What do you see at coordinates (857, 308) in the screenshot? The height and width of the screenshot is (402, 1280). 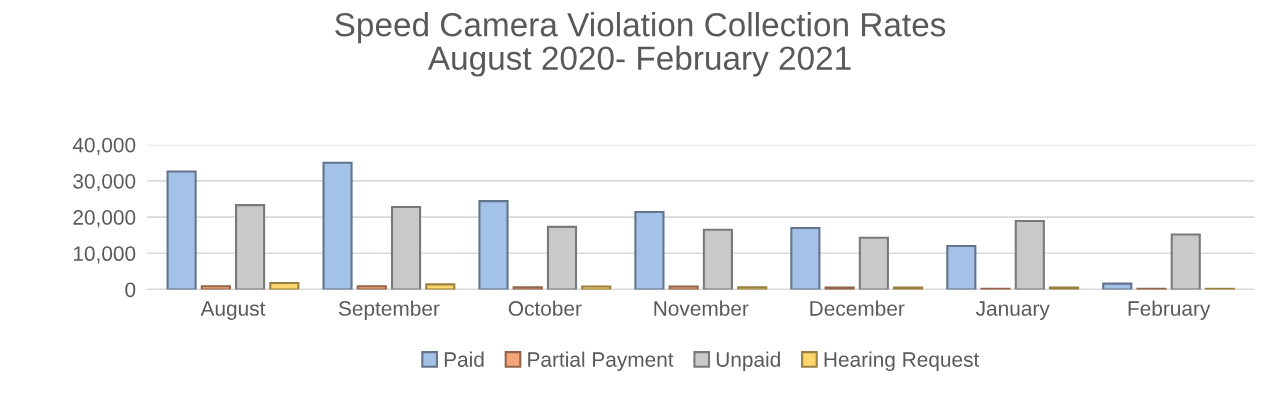 I see `x-tick-label: December` at bounding box center [857, 308].